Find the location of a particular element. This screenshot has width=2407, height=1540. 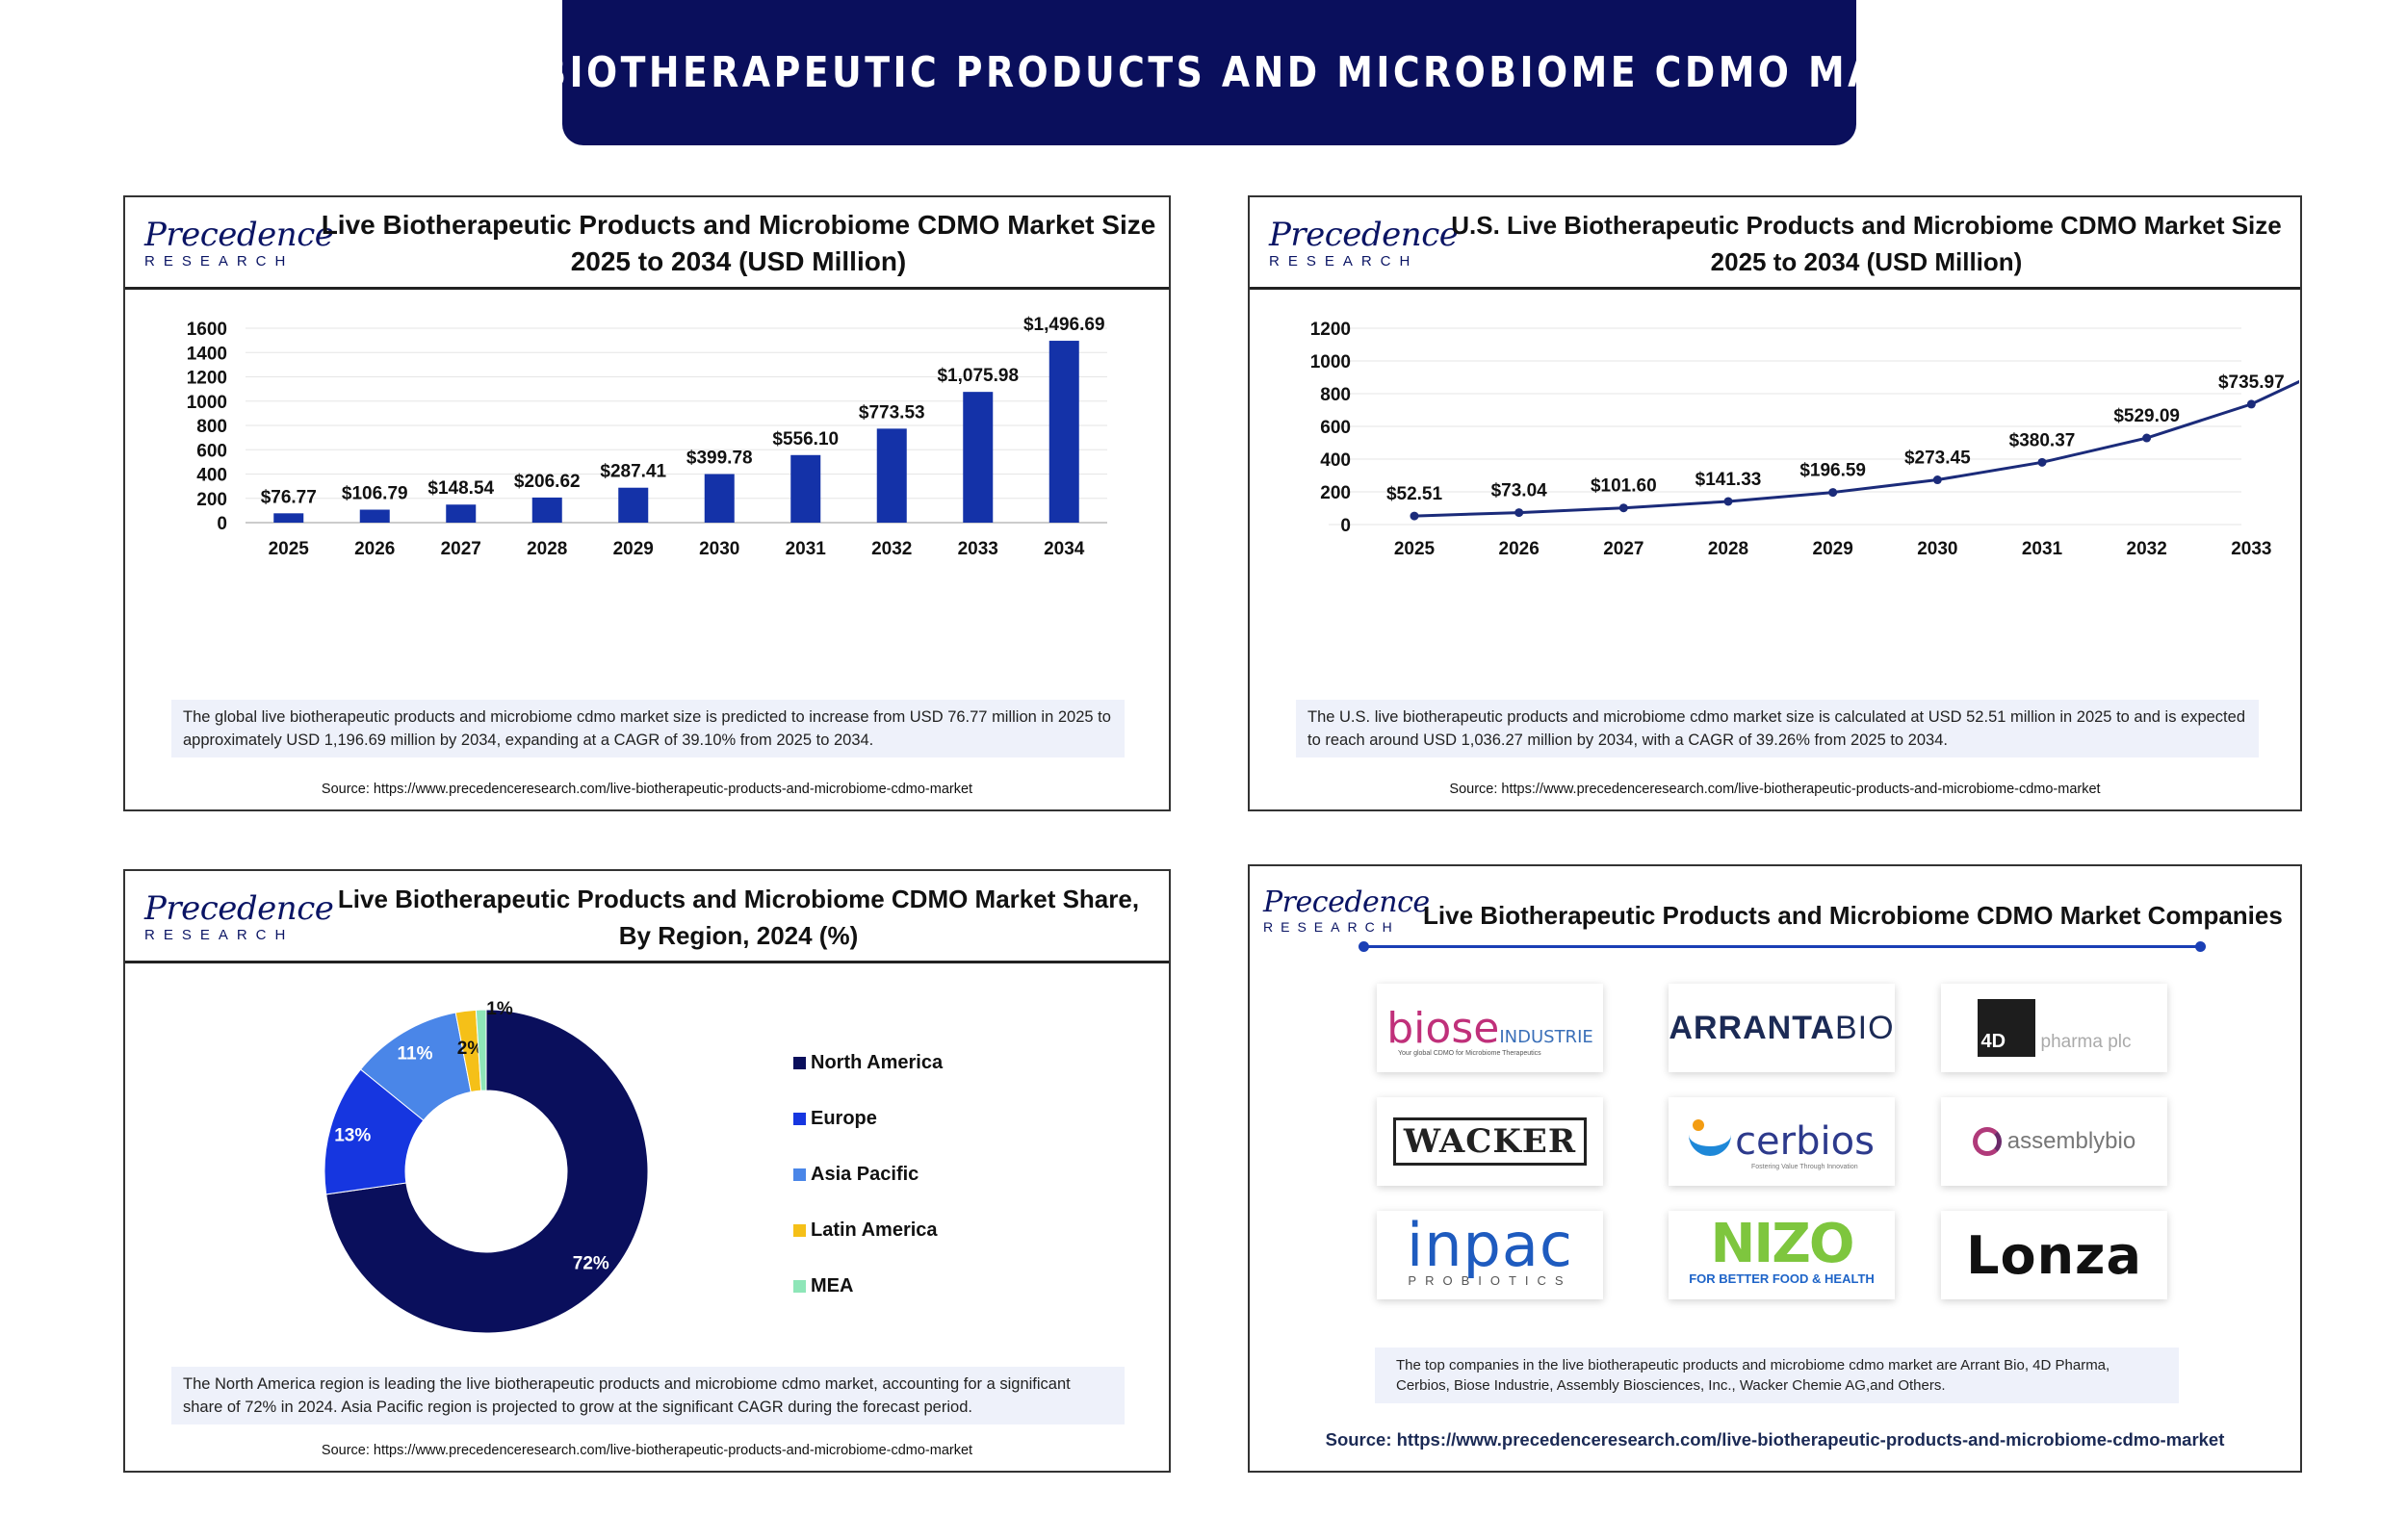

x-tick-label: 2027 is located at coordinates (1623, 549).